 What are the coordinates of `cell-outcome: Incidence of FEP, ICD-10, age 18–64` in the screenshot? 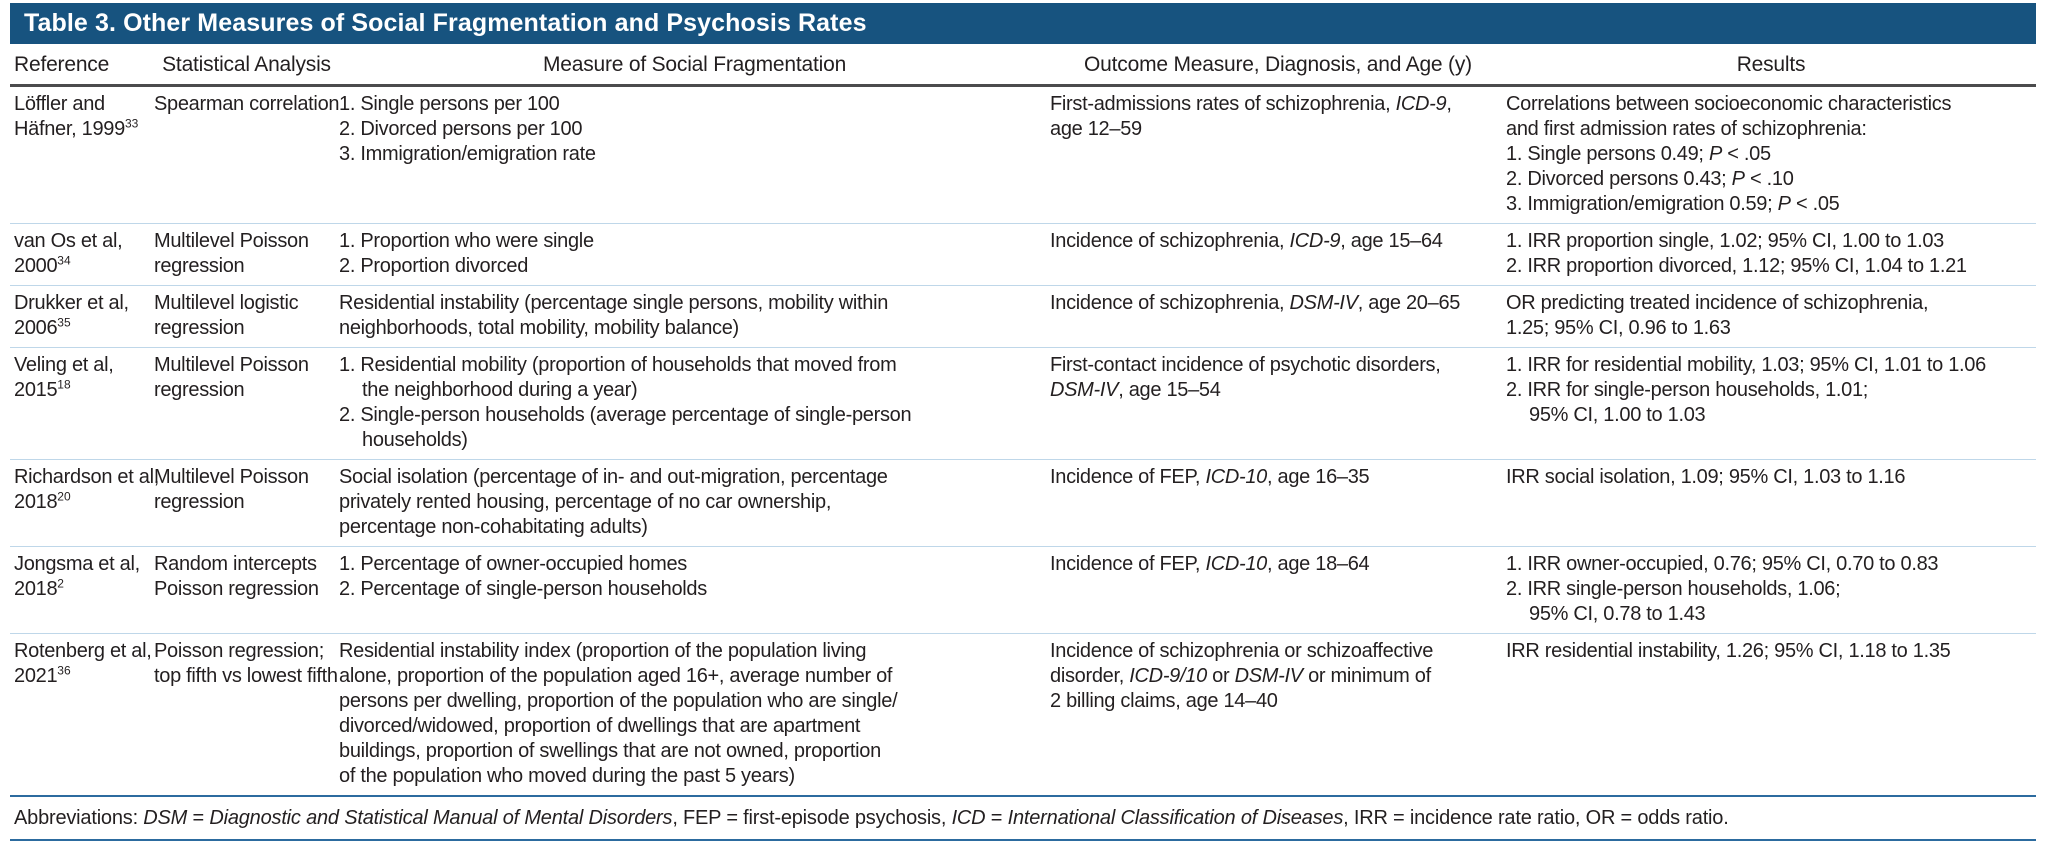 It's located at (1278, 590).